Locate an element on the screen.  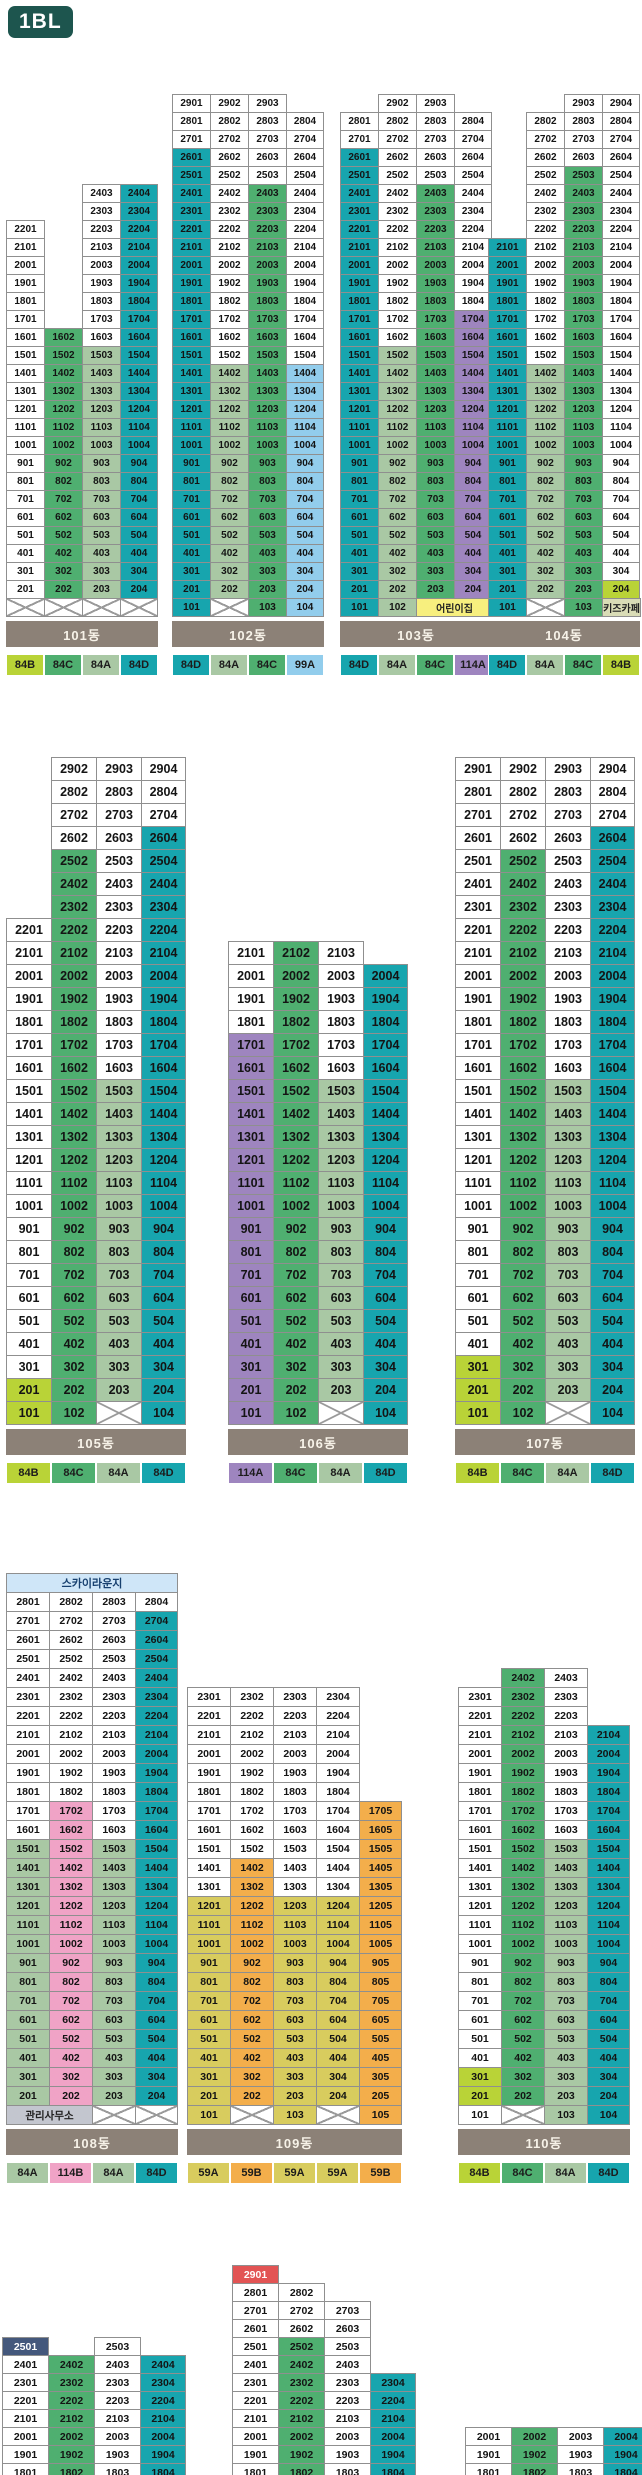
unit-cell: 1202 is located at coordinates (397, 409).